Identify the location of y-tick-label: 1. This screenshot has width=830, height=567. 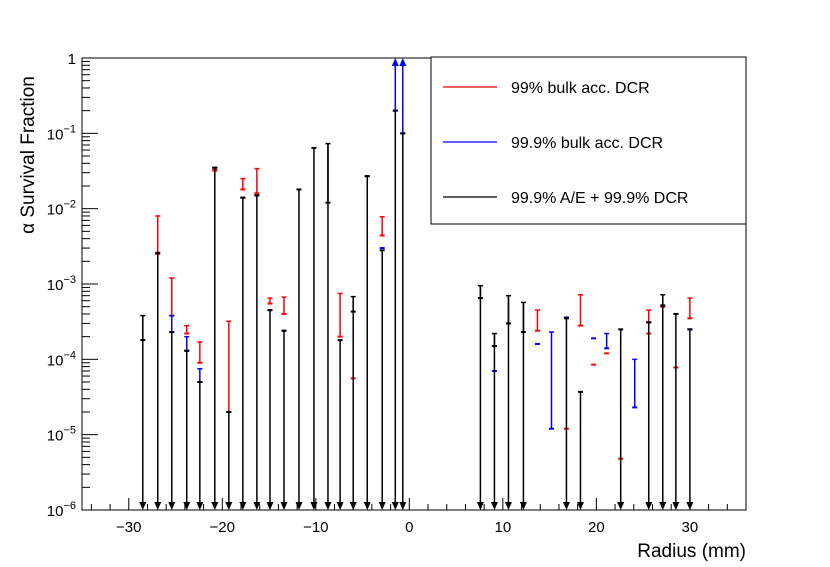
(72, 59).